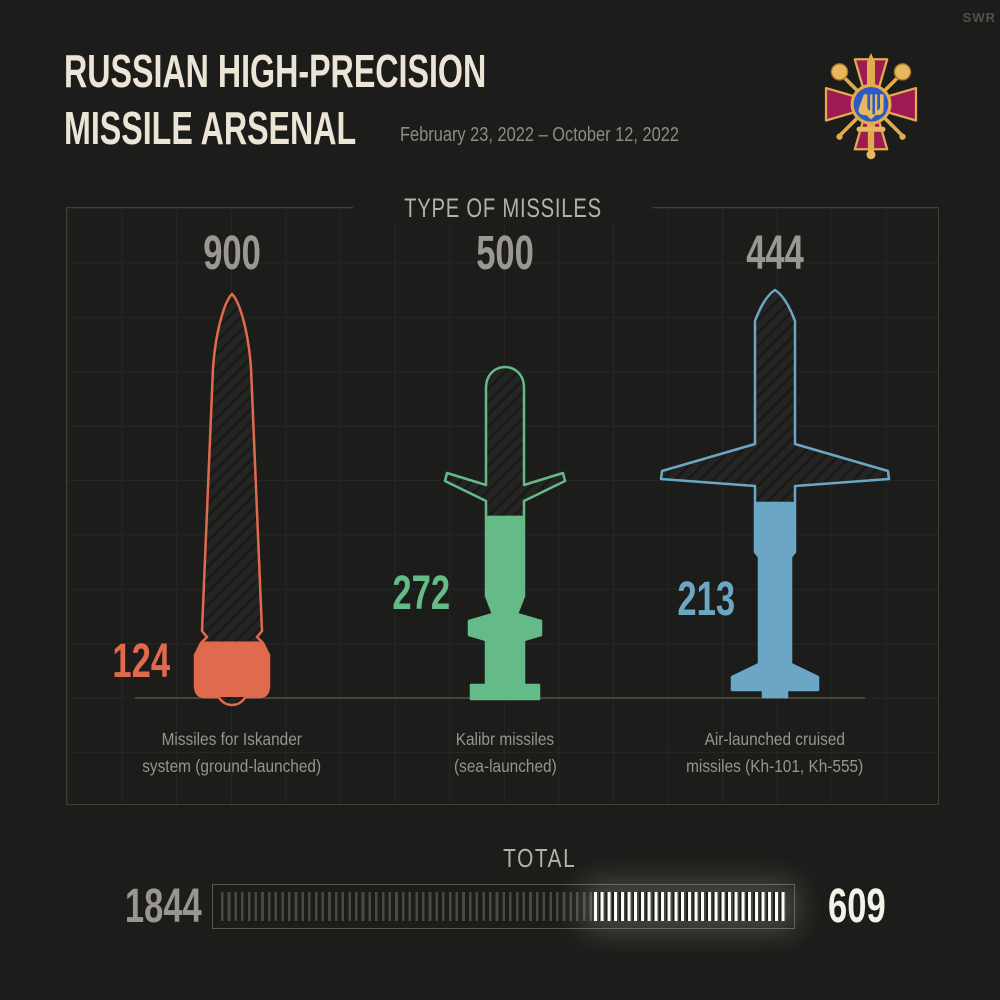 This screenshot has width=1000, height=1000. Describe the element at coordinates (775, 599) in the screenshot. I see `kh101-fill` at that location.